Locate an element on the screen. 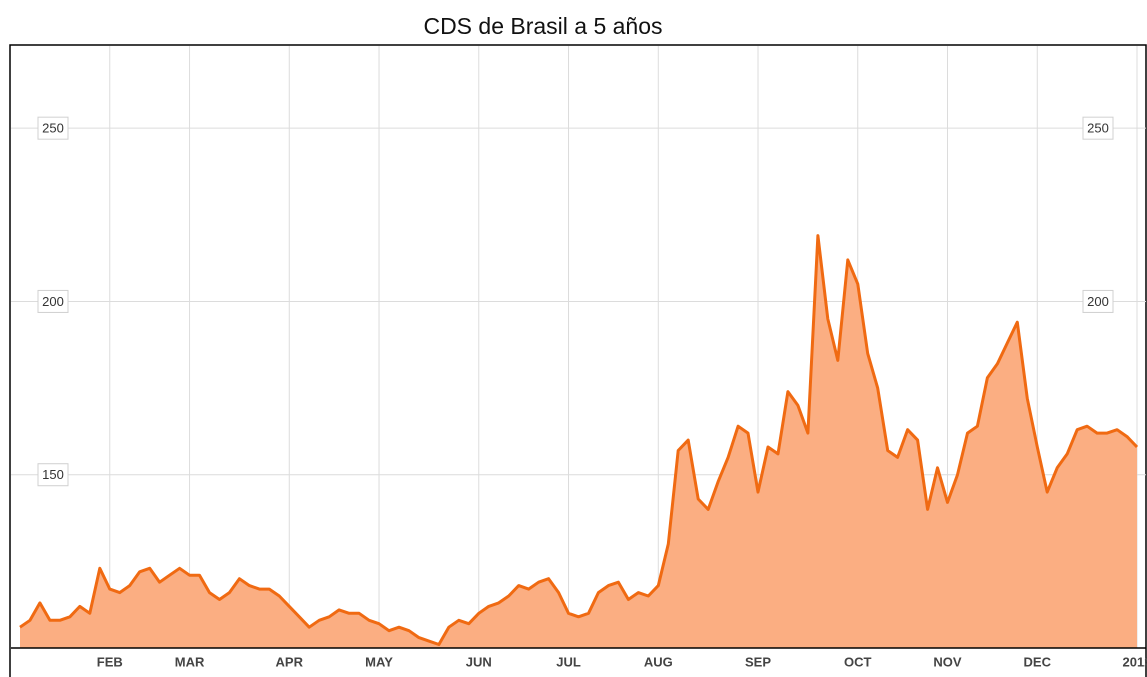 This screenshot has width=1147, height=677. y-tick-label: 150 is located at coordinates (53, 474).